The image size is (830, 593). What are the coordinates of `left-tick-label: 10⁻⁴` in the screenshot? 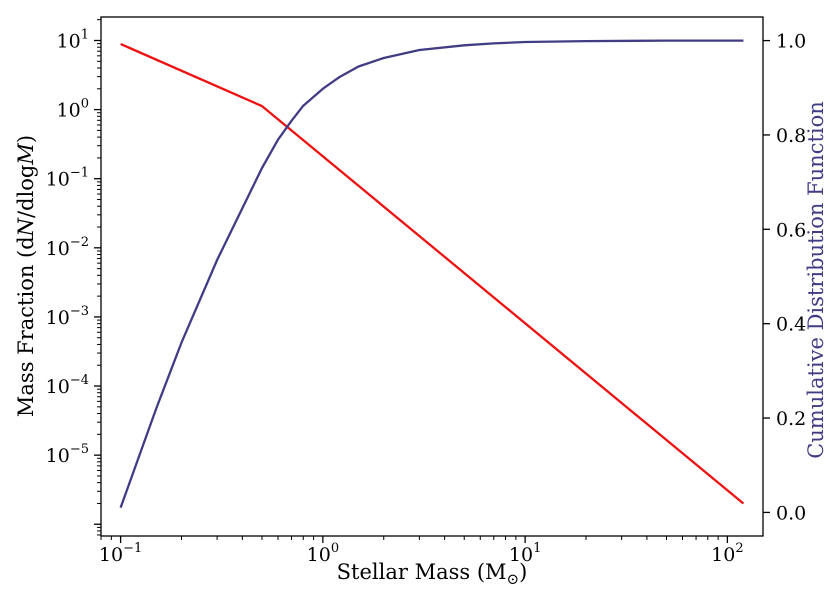 It's located at (67, 385).